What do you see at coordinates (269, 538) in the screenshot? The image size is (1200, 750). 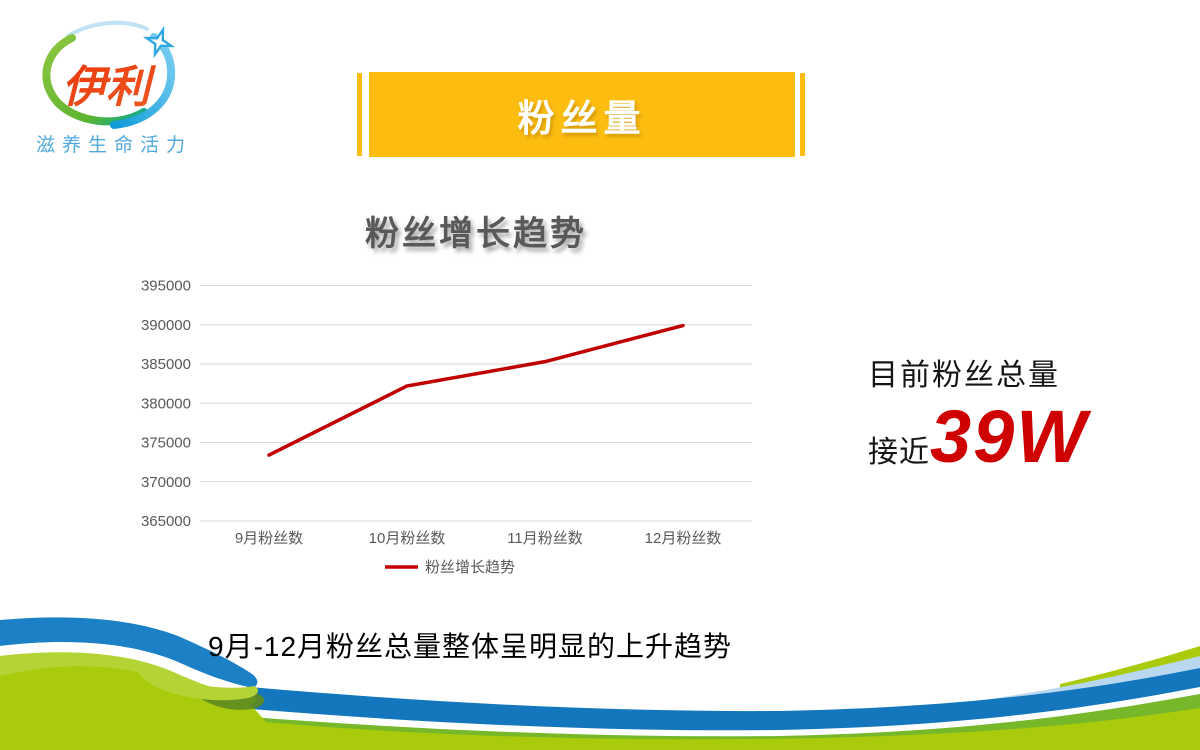 I see `x-axis-label: 9月粉丝数` at bounding box center [269, 538].